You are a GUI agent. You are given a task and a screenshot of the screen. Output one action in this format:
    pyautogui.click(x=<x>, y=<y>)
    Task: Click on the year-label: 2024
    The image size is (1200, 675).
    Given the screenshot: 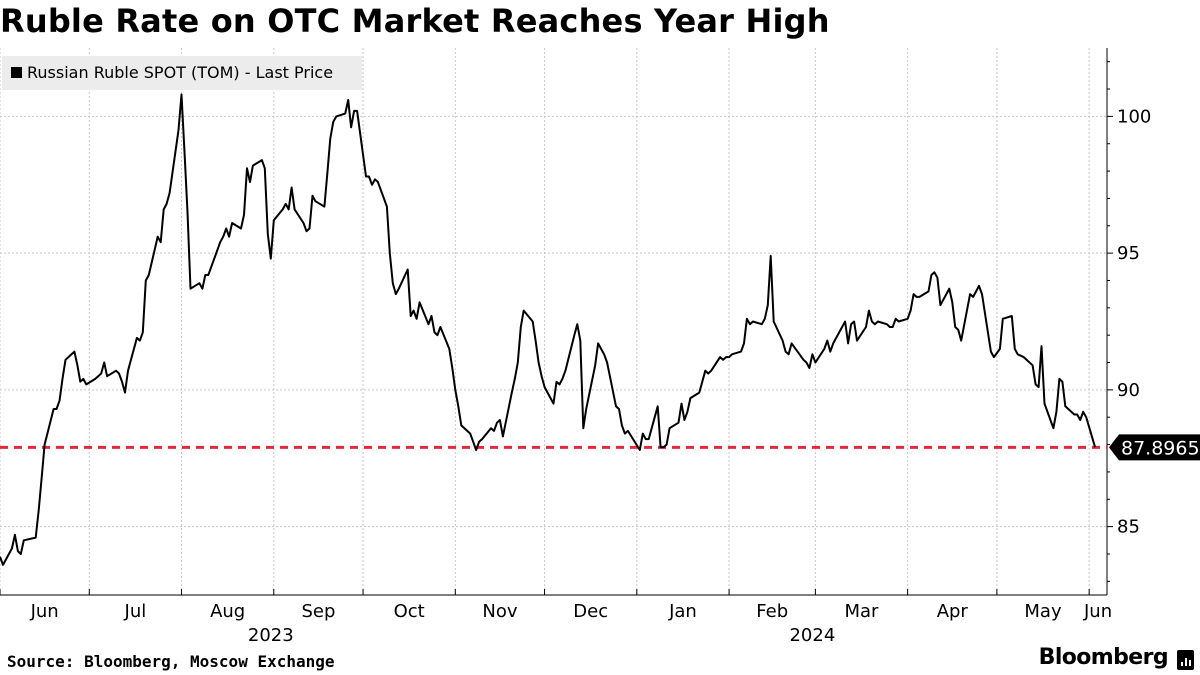 What is the action you would take?
    pyautogui.click(x=812, y=635)
    